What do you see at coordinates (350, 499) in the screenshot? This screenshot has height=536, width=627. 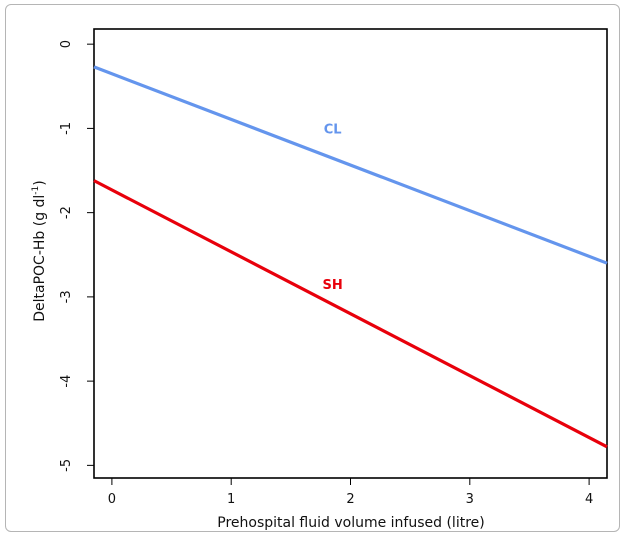 I see `x-tick-label: 2` at bounding box center [350, 499].